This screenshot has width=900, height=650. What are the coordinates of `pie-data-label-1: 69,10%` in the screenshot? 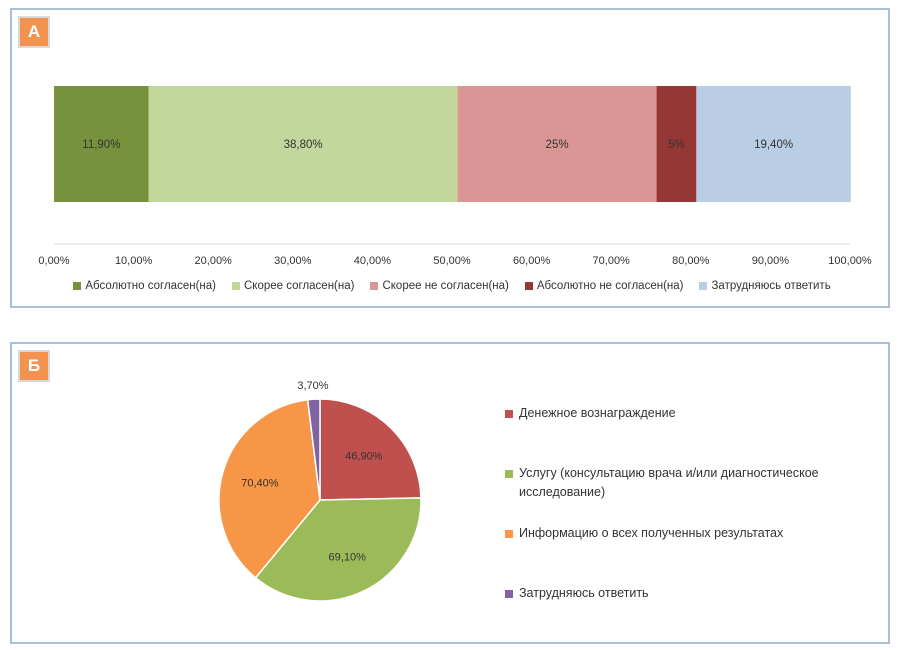 It's located at (348, 557).